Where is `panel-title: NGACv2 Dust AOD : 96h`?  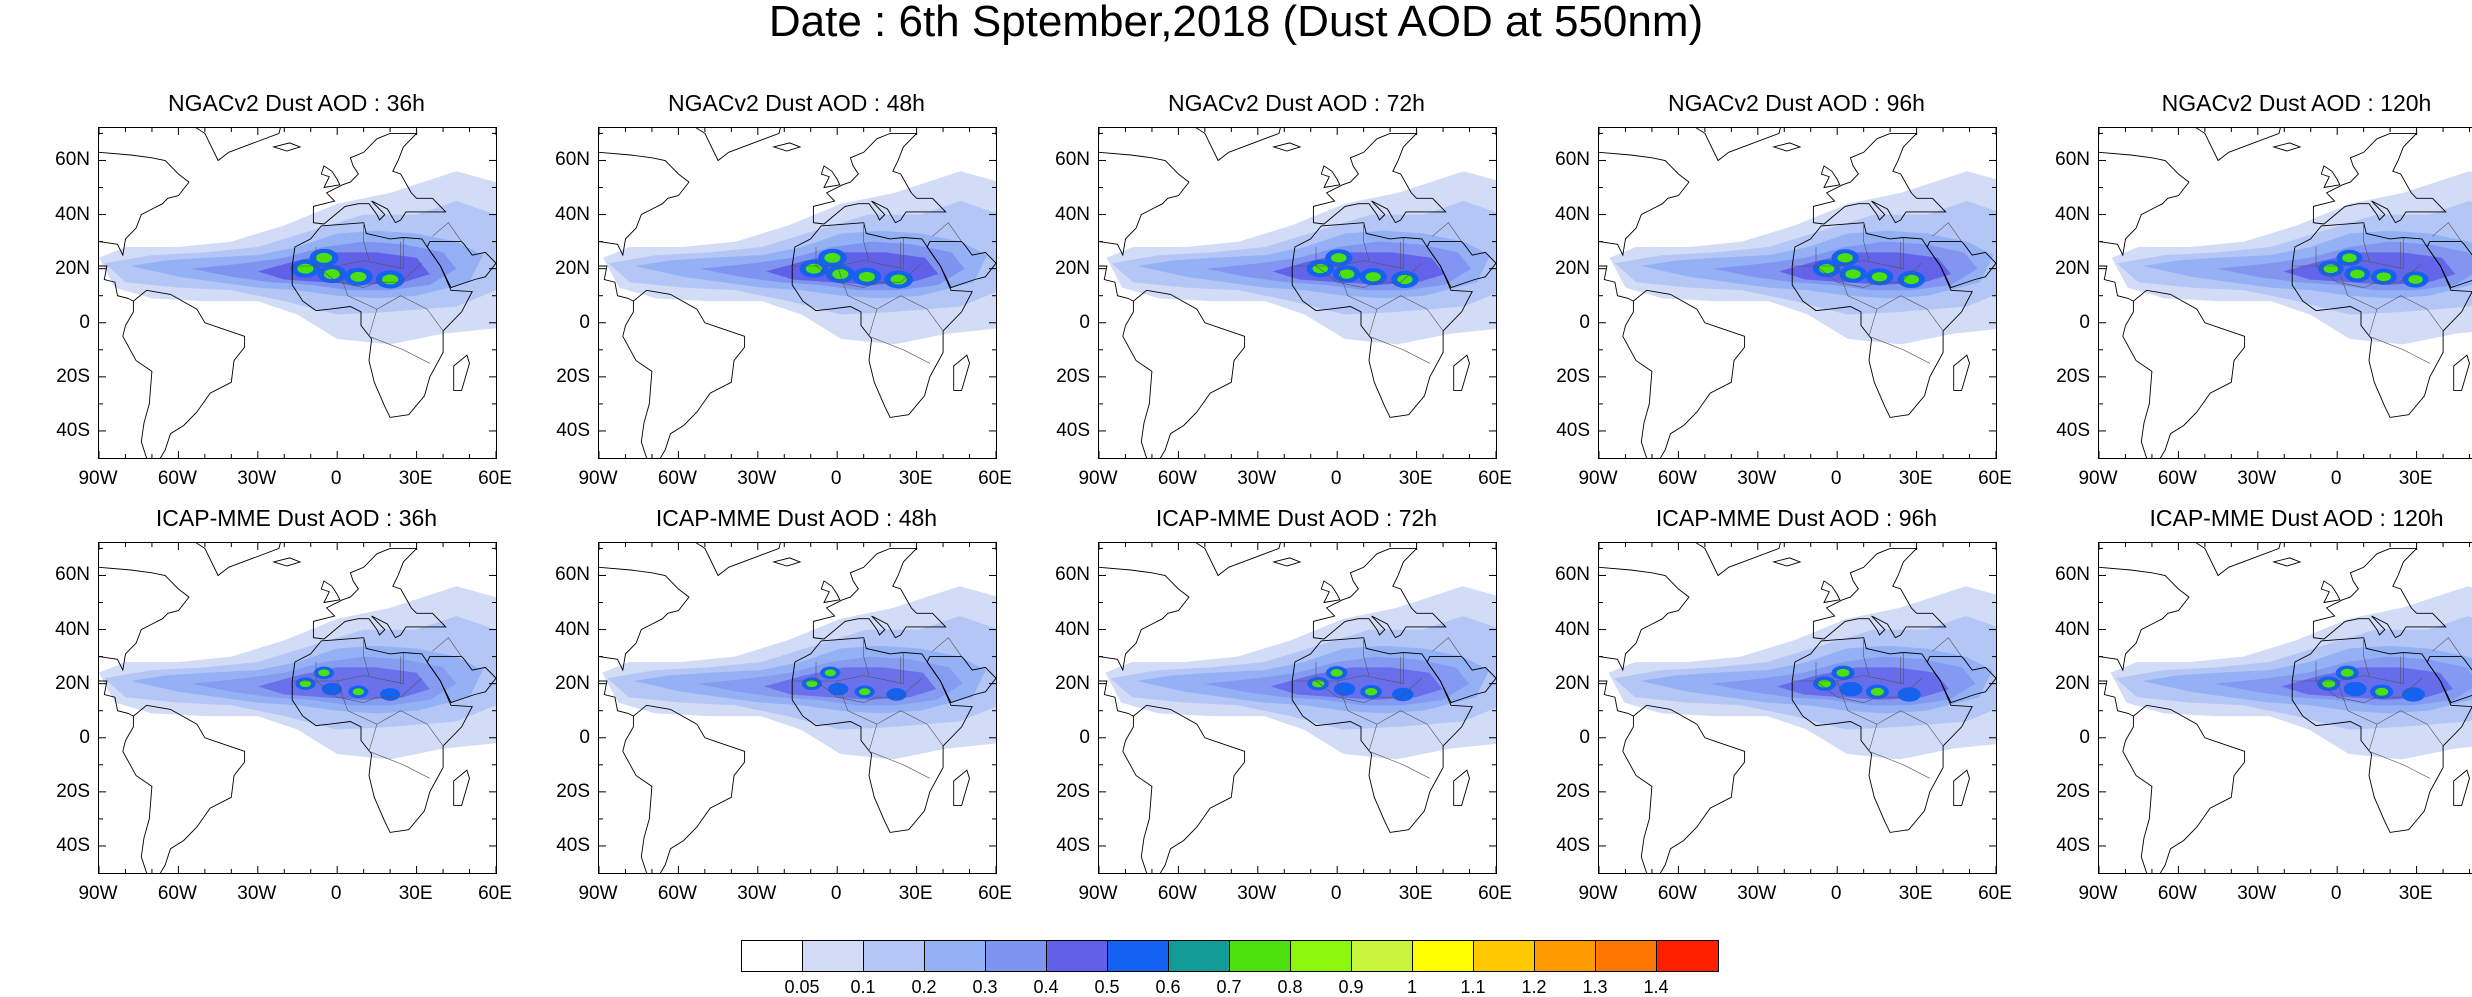 panel-title: NGACv2 Dust AOD : 96h is located at coordinates (1797, 103).